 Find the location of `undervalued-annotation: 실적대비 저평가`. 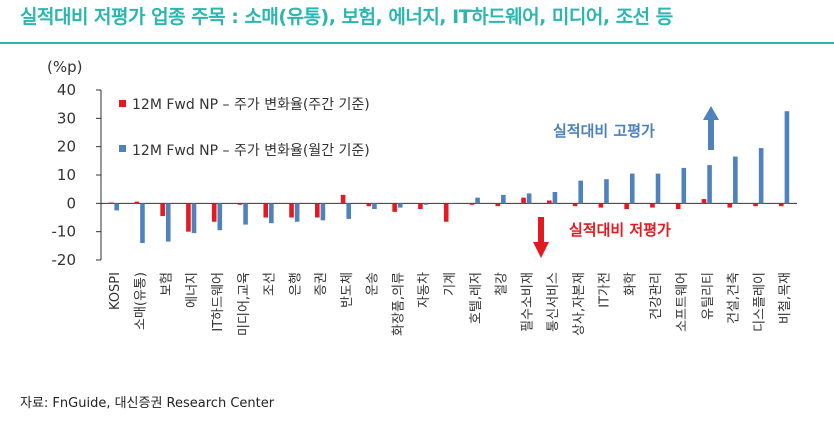

undervalued-annotation: 실적대비 저평가 is located at coordinates (602, 237).